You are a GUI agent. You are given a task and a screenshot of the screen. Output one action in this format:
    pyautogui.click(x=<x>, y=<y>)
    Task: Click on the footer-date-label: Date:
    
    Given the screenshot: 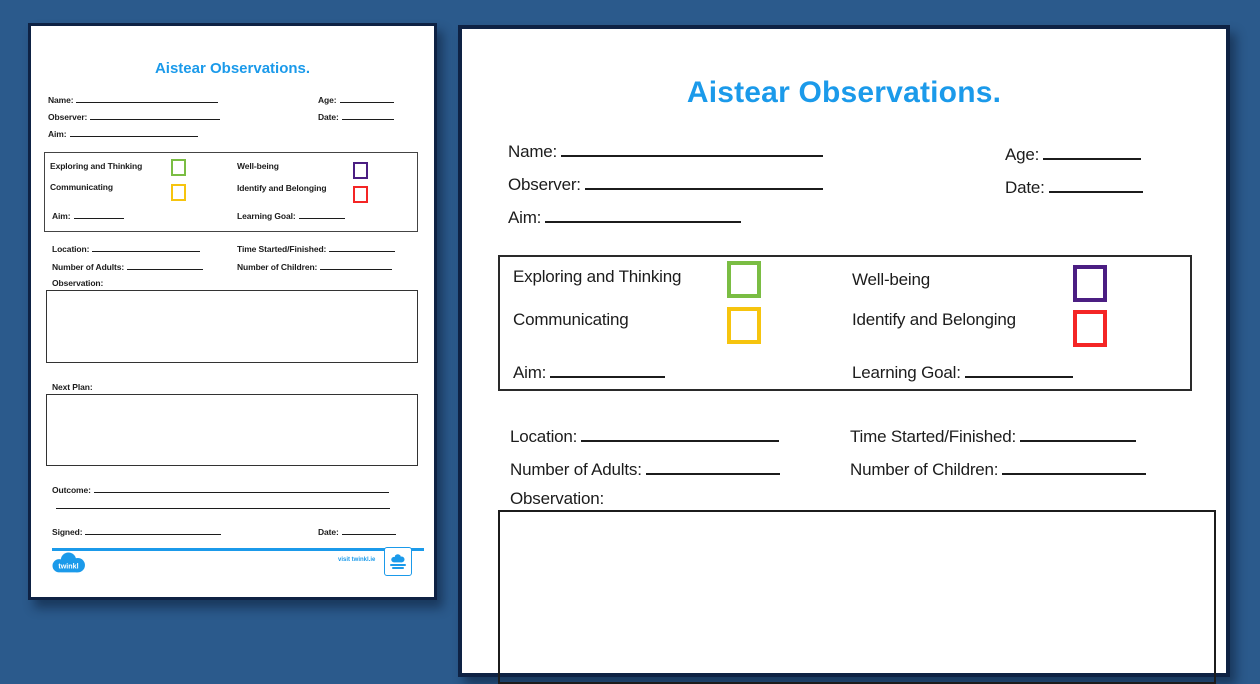 What is the action you would take?
    pyautogui.click(x=328, y=532)
    